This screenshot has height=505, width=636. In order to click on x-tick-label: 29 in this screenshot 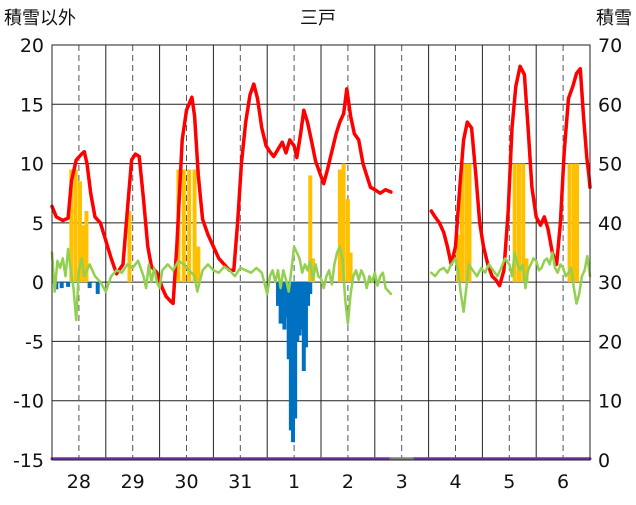, I will do `click(133, 482)`.